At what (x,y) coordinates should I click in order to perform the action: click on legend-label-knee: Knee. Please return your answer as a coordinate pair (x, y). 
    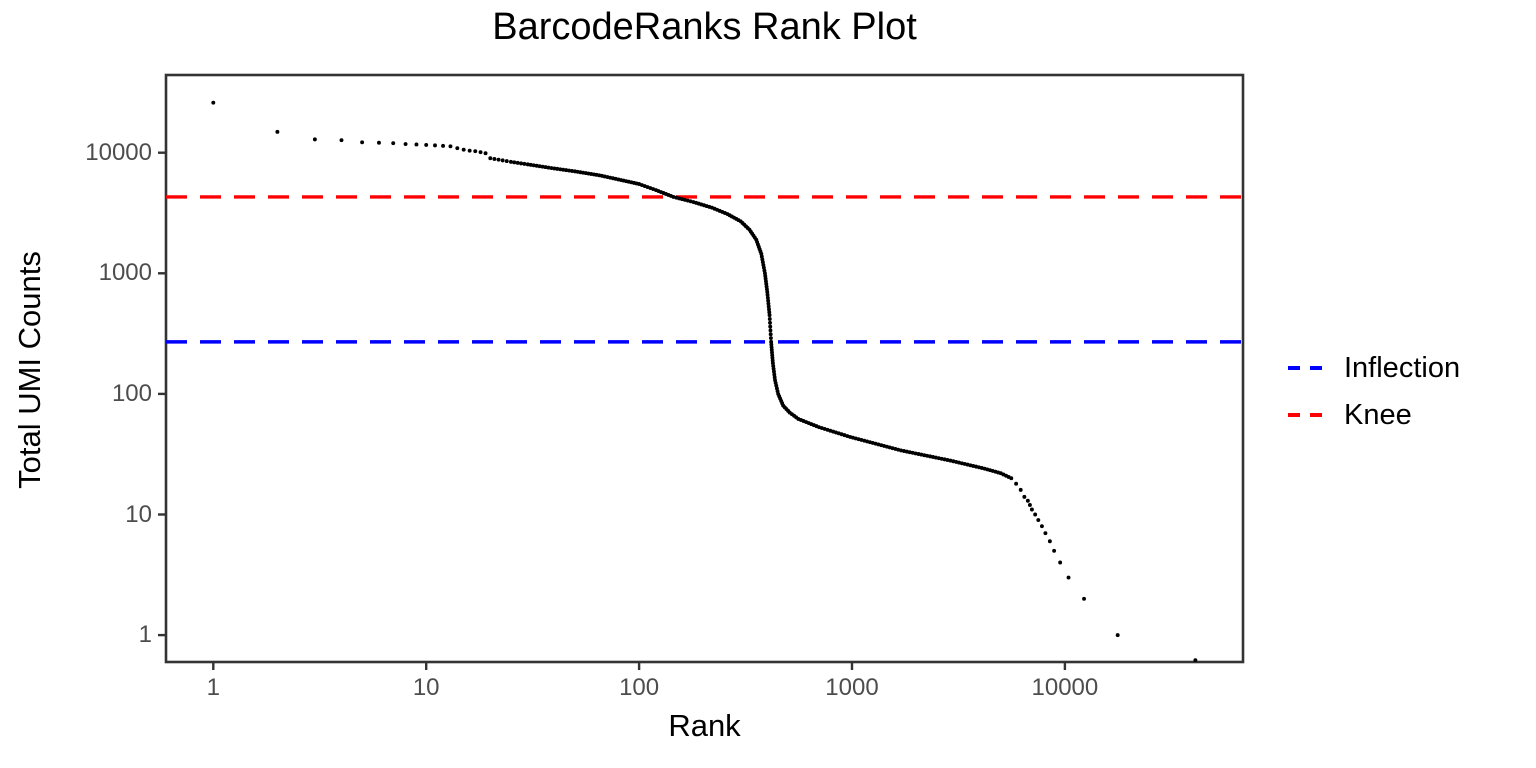
    Looking at the image, I should click on (1378, 414).